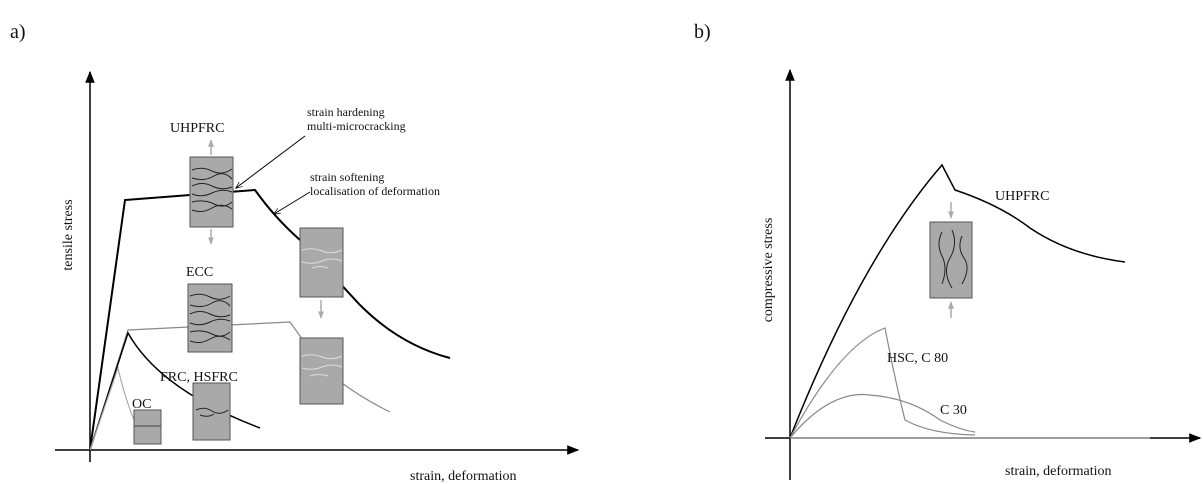 The width and height of the screenshot is (1203, 484). Describe the element at coordinates (917, 358) in the screenshot. I see `curve-label: HSC, C 80` at that location.